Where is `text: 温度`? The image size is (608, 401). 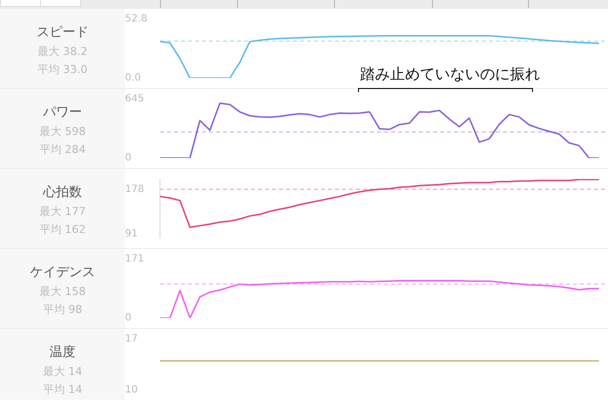 text: 温度 is located at coordinates (62, 353).